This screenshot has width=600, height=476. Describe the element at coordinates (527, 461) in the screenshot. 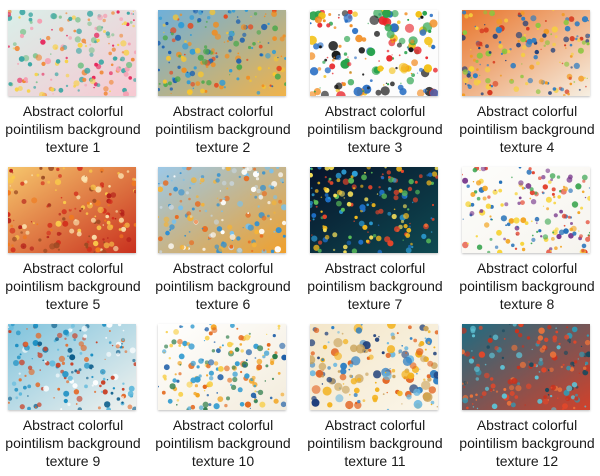

I see `caption-line: texture 12` at that location.